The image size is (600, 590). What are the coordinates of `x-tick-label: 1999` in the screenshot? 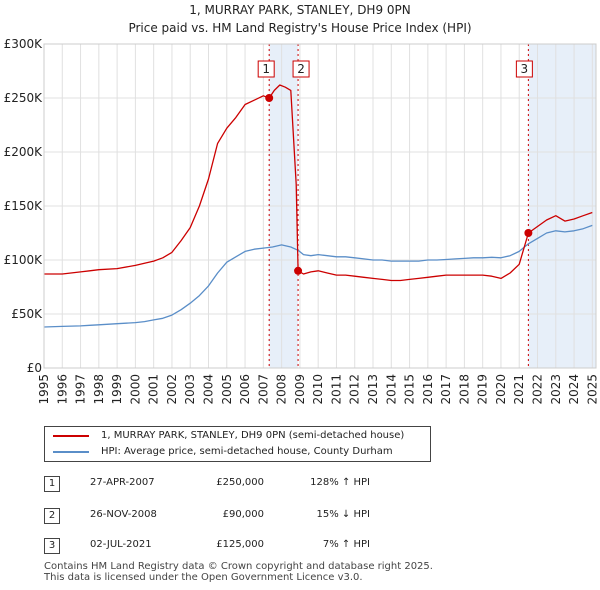 It's located at (117, 389).